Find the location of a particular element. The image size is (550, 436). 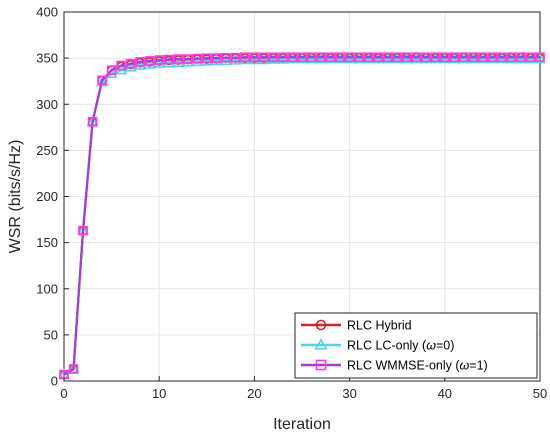

y-tick-label: 0 is located at coordinates (54, 381).